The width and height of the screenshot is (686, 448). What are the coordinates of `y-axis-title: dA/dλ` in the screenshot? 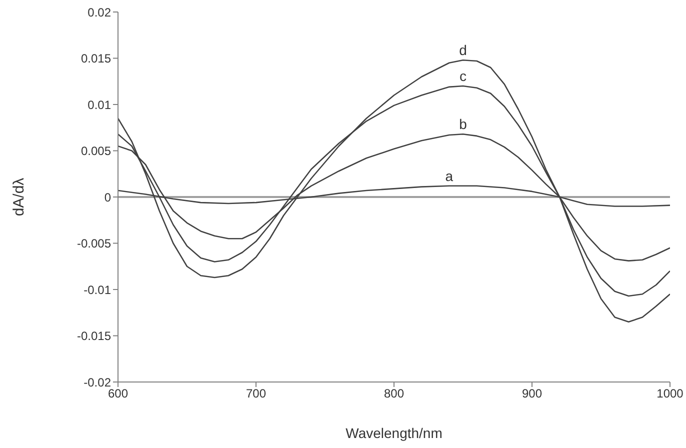 It's located at (19, 196).